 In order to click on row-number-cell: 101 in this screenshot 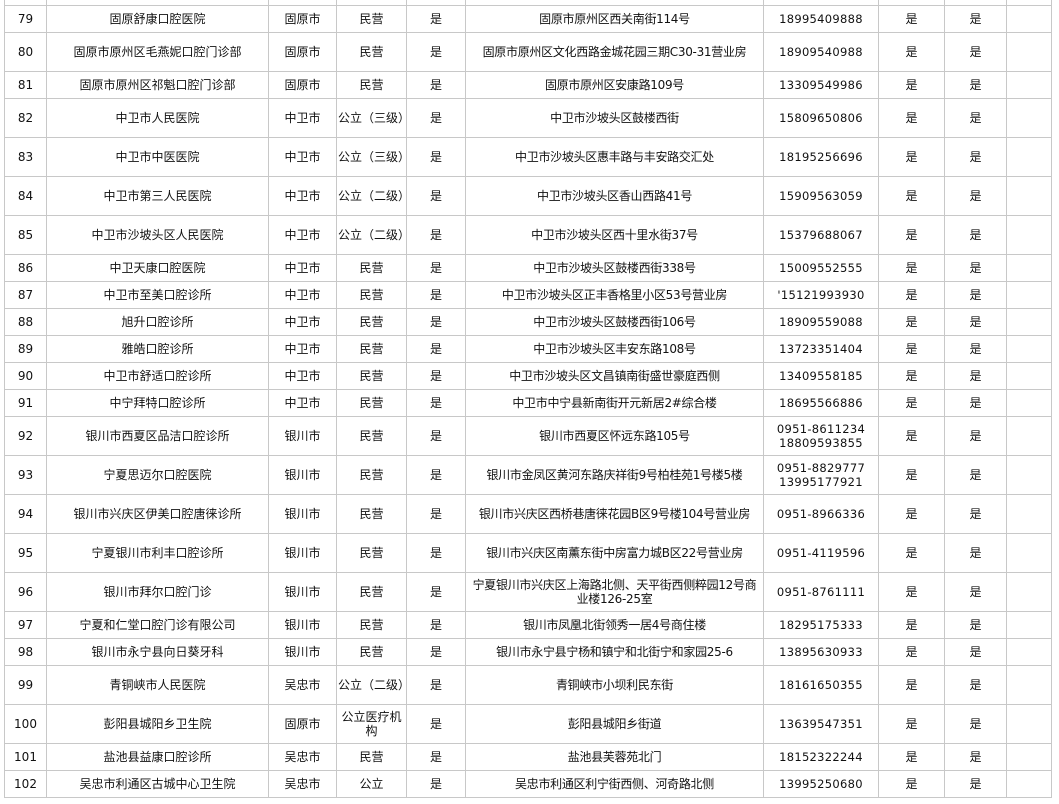, I will do `click(25, 757)`.